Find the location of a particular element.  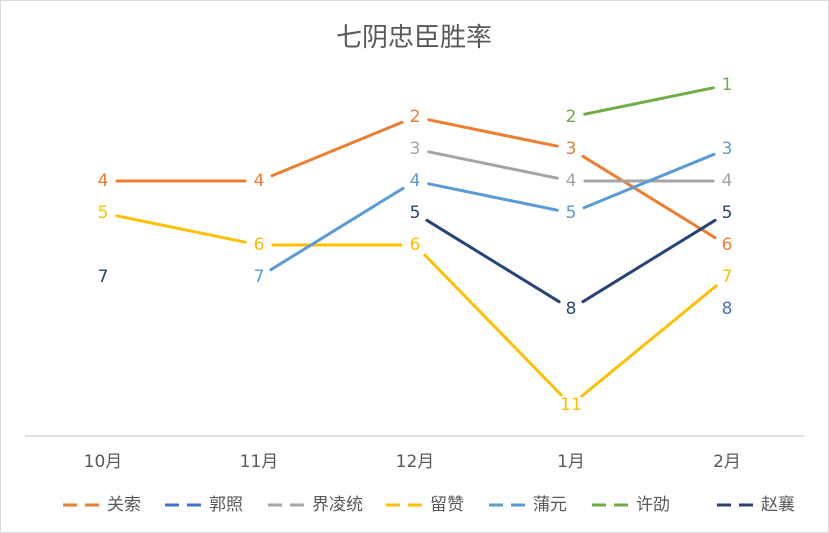

data-label: 1 is located at coordinates (727, 85).